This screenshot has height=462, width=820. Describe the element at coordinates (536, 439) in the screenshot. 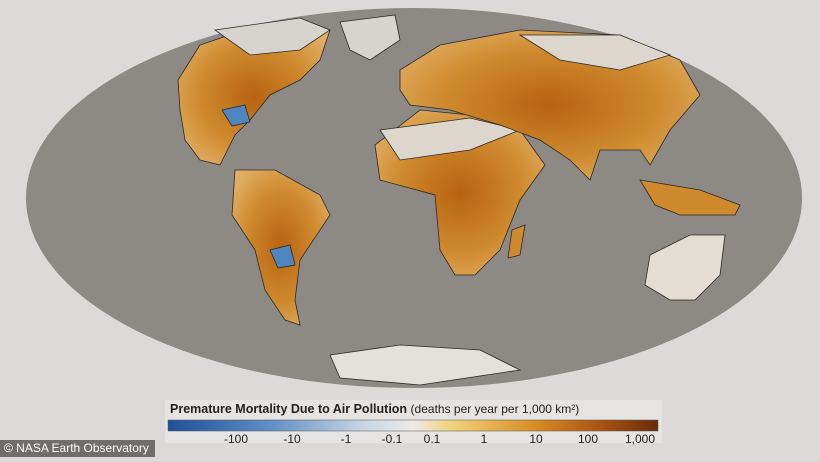

I see `legend-tick-label: 10` at that location.